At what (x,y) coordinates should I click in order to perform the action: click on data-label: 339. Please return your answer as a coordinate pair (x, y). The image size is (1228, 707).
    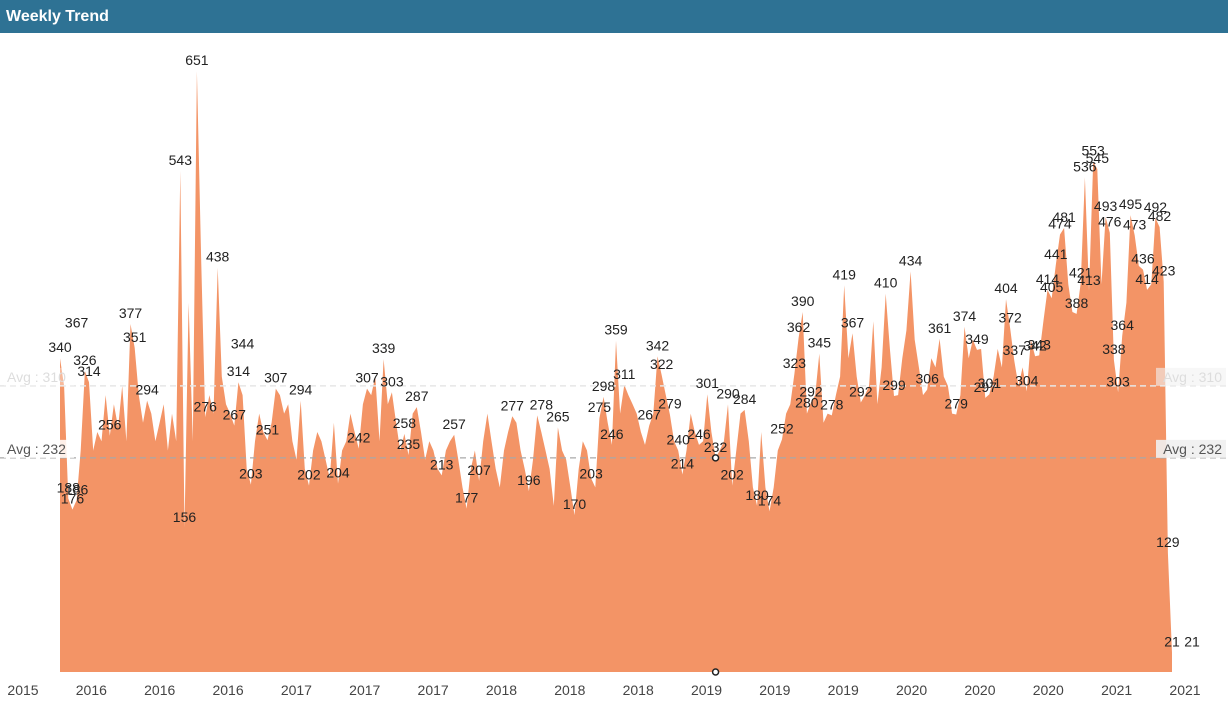
    Looking at the image, I should click on (384, 348).